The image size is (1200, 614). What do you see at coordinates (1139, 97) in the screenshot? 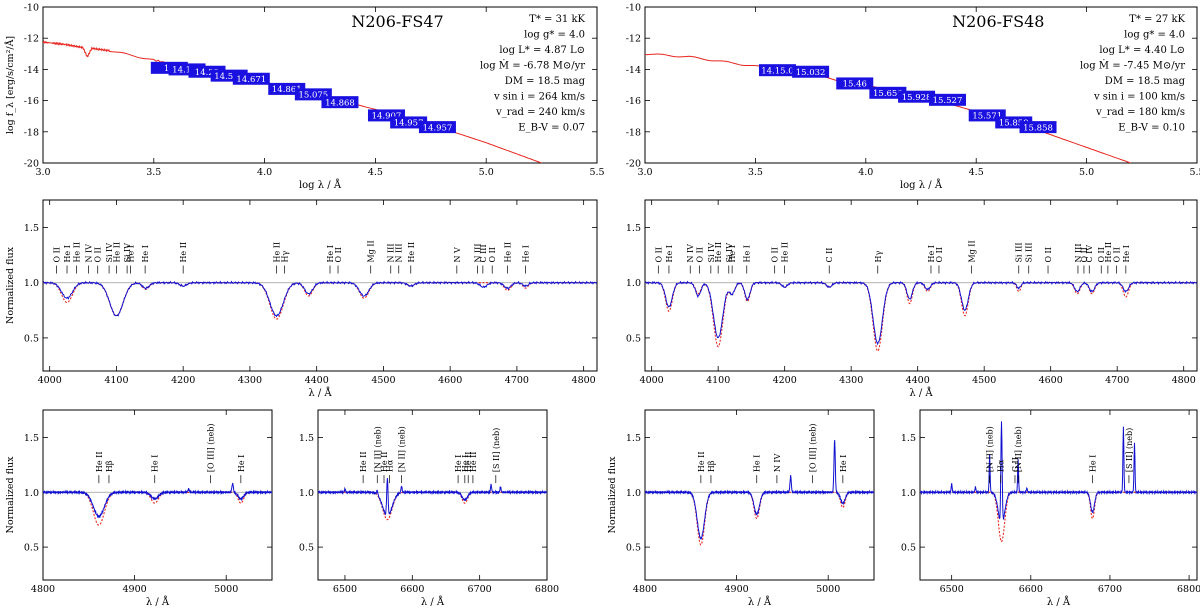
I see `param-5: v sin i = 100 km/s` at bounding box center [1139, 97].